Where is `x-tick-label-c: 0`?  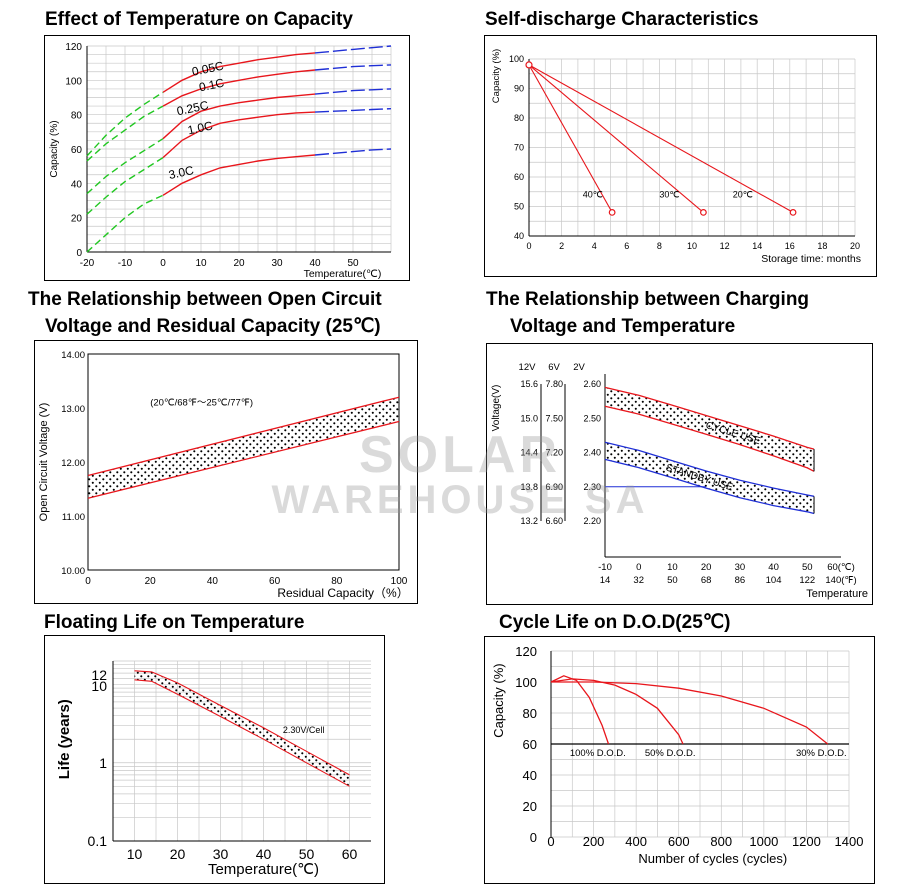 x-tick-label-c: 0 is located at coordinates (638, 567).